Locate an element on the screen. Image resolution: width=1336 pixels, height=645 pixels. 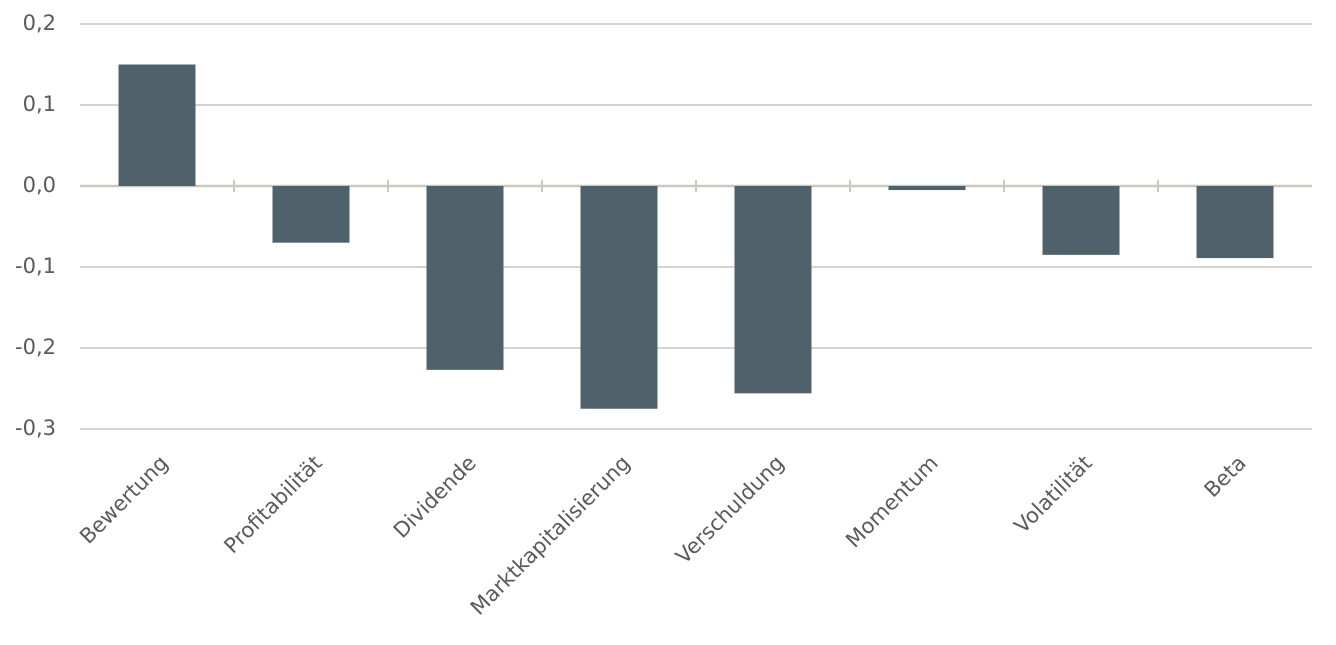
x-tick-label: Momentum is located at coordinates (892, 502).